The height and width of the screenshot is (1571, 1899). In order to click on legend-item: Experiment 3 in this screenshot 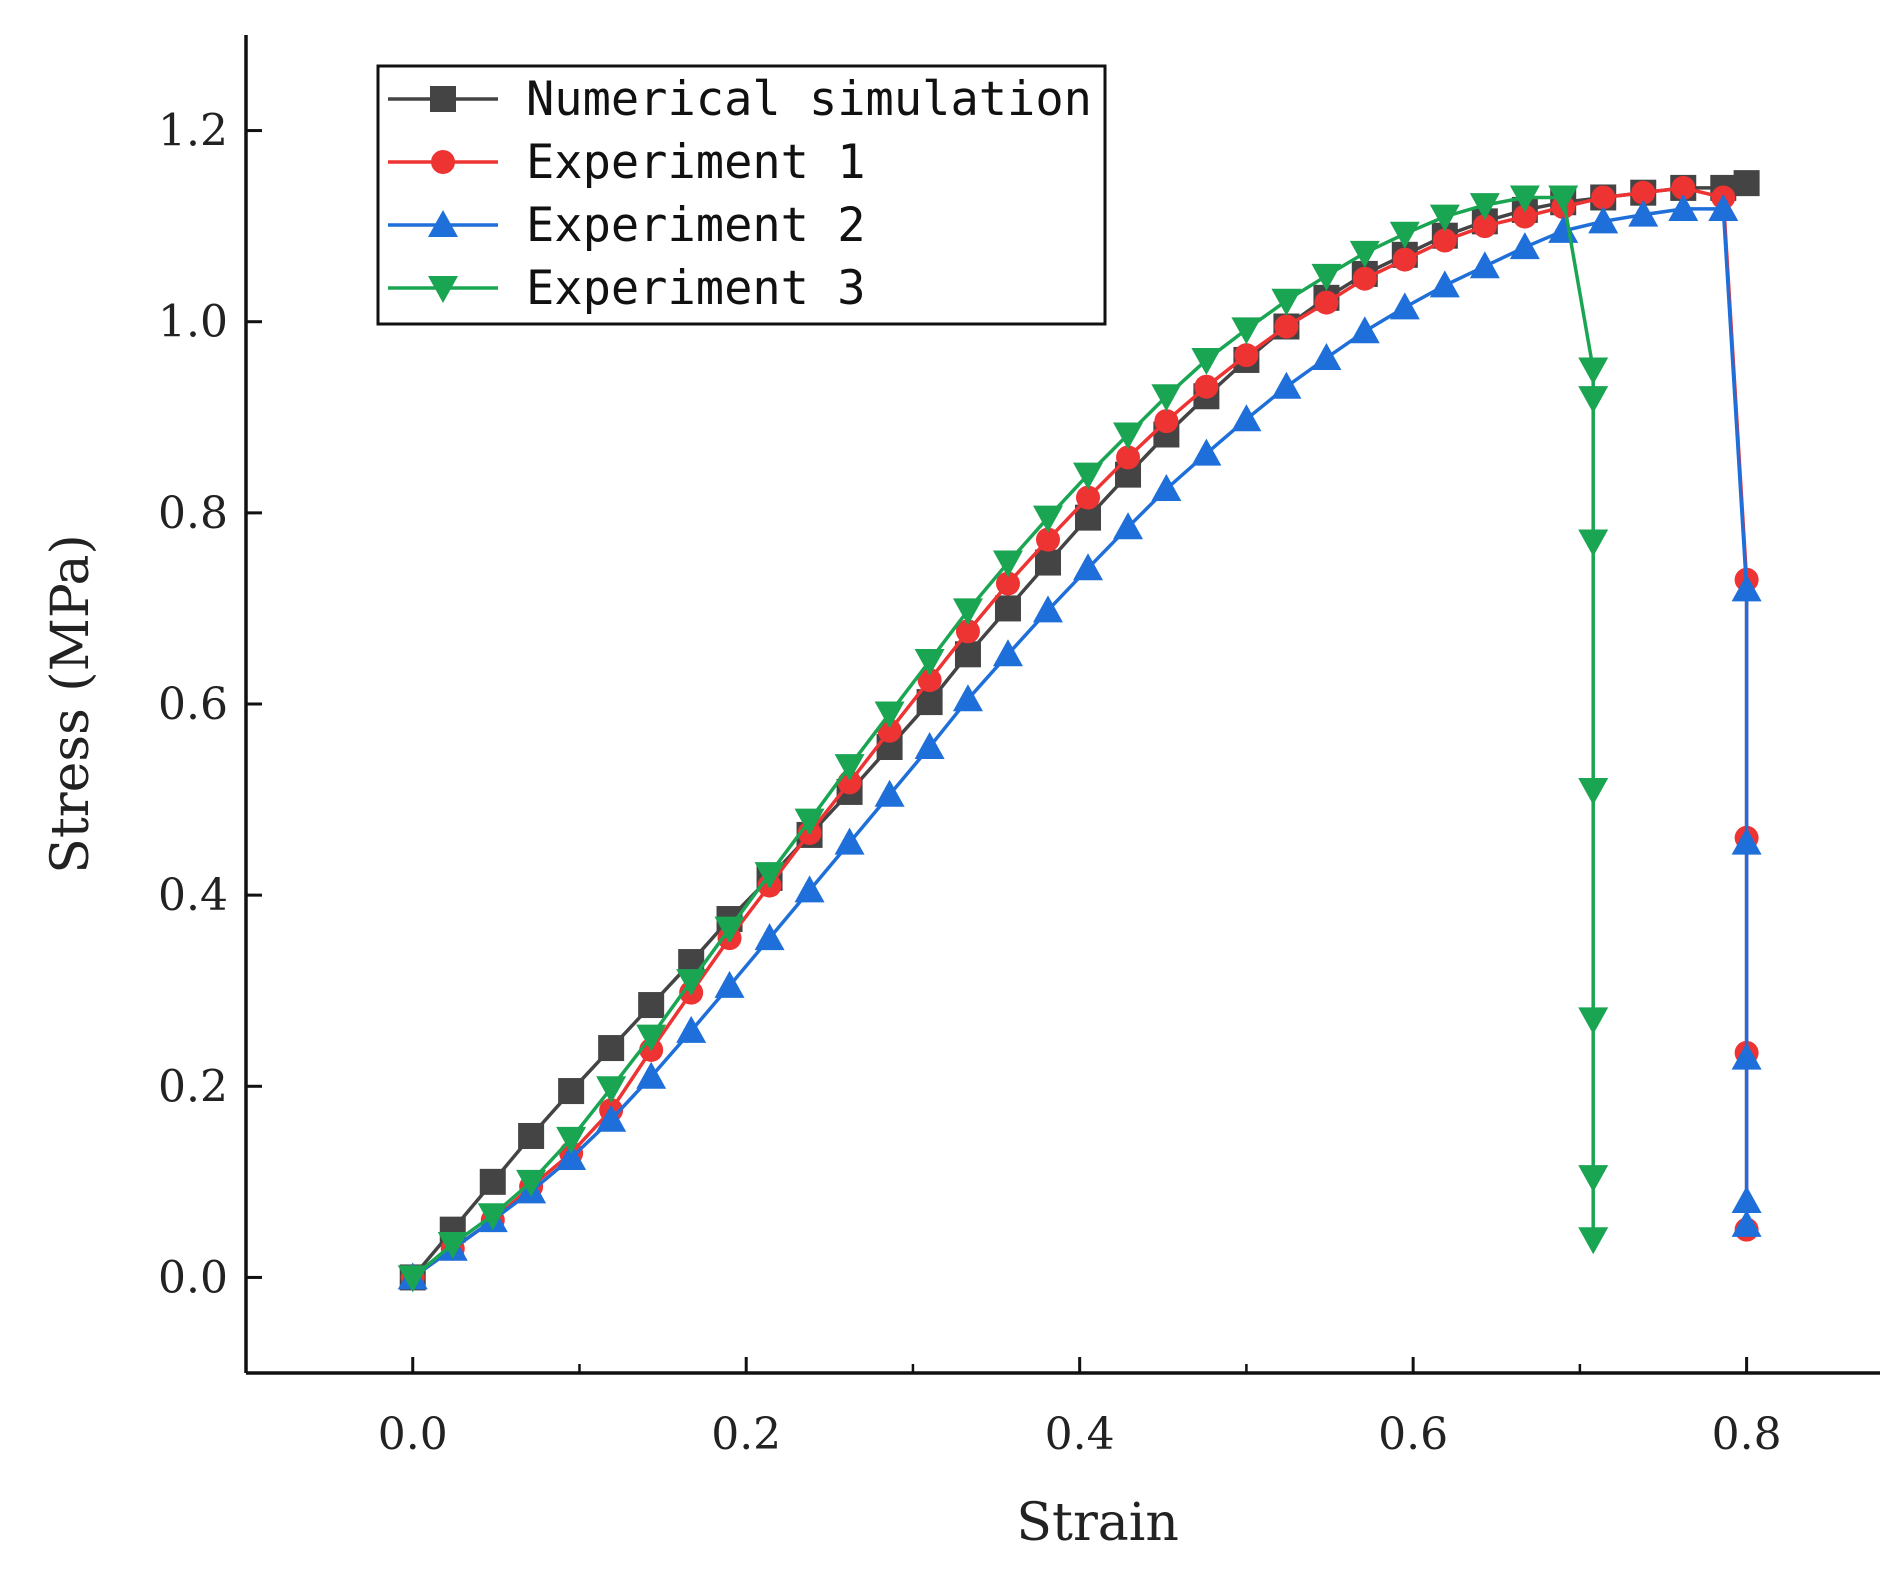, I will do `click(627, 288)`.